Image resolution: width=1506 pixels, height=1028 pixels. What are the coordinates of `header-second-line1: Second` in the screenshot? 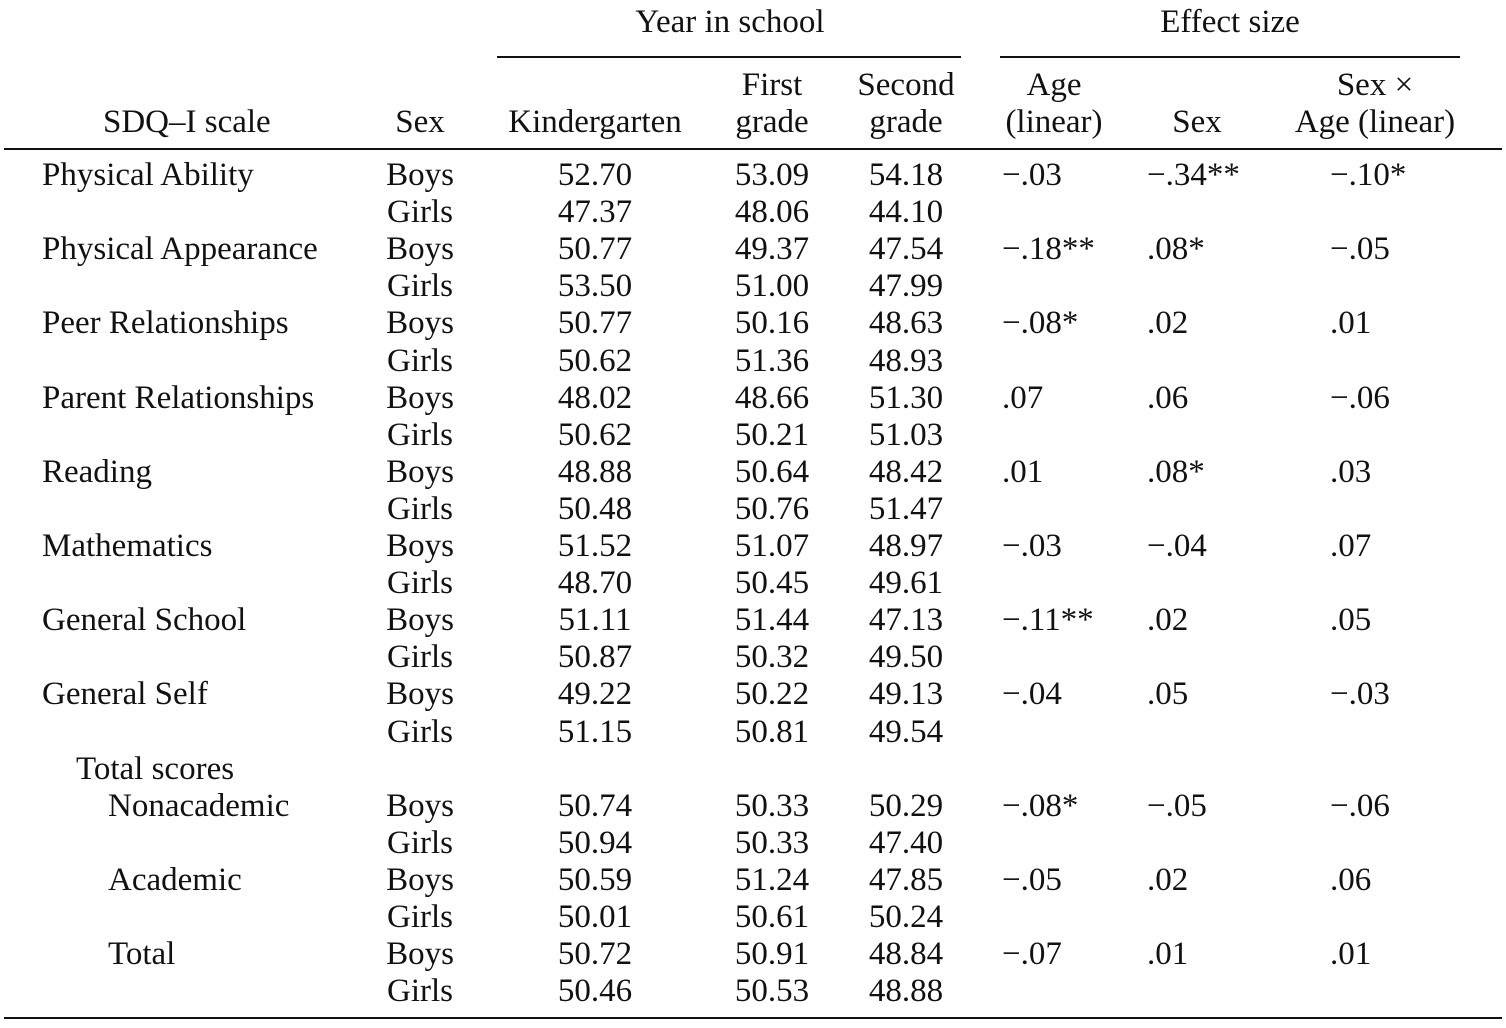 It's located at (906, 85).